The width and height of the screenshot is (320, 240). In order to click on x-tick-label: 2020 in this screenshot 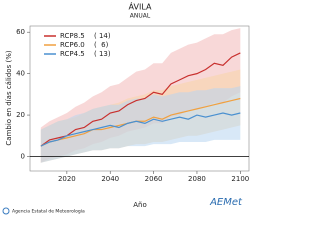, I will do `click(67, 179)`.